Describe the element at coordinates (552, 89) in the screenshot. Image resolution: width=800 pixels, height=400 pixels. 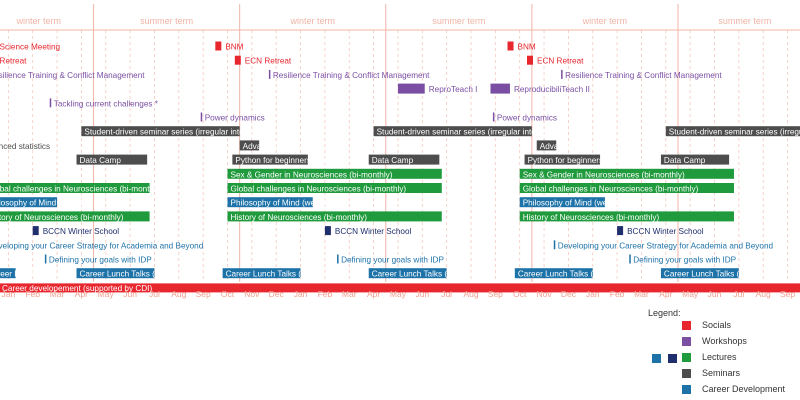
I see `event-label: ReproducibiliTeach II` at that location.